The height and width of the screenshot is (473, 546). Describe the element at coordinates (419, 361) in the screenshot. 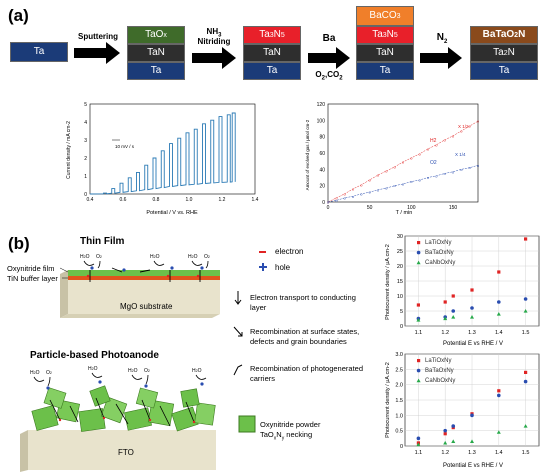

I see `pc2-legend-marker` at that location.